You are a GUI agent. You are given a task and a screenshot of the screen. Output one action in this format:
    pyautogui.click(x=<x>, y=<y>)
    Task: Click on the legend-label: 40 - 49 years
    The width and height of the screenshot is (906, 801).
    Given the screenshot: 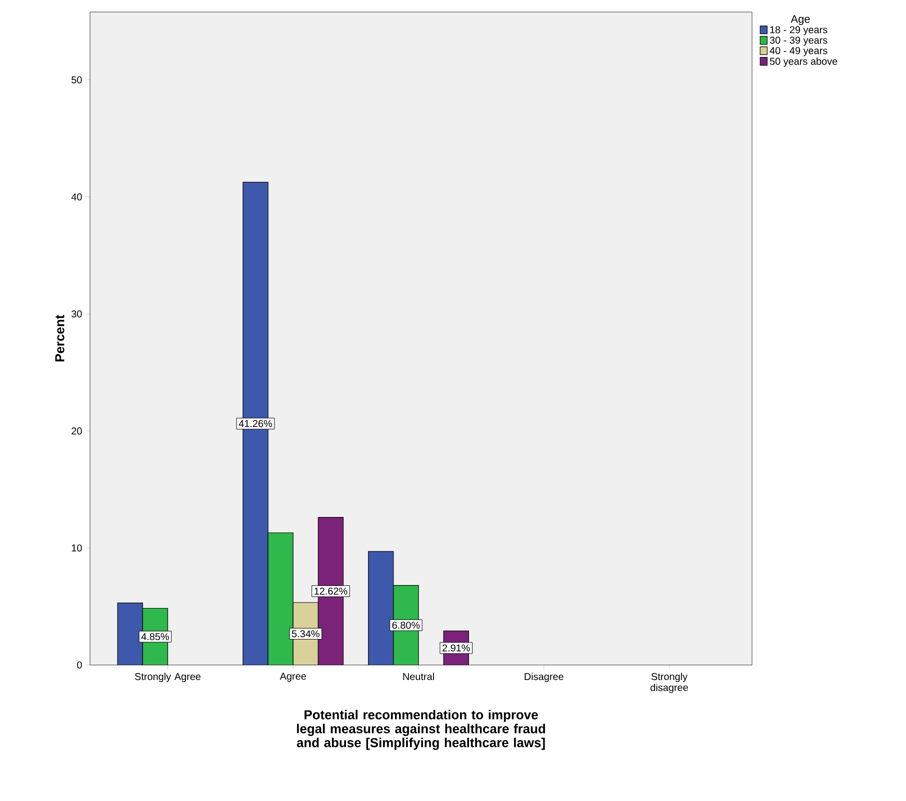 What is the action you would take?
    pyautogui.click(x=799, y=51)
    